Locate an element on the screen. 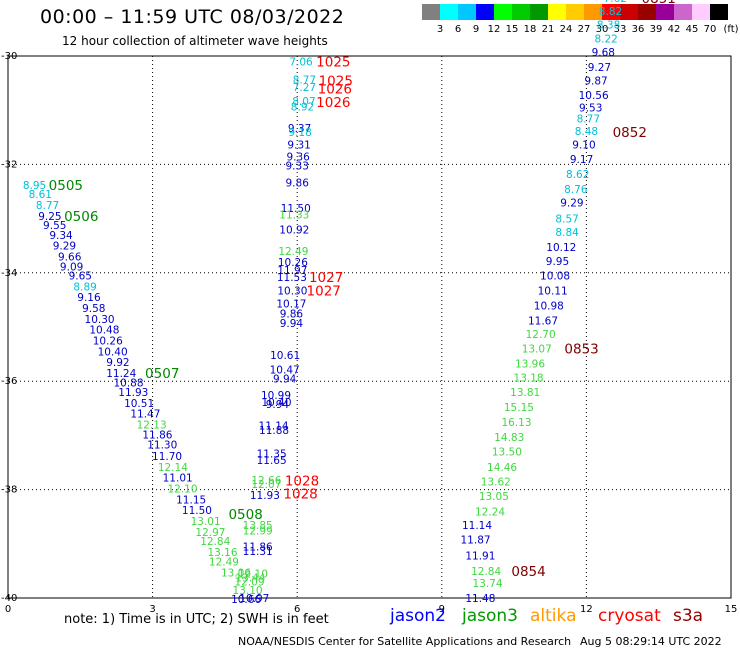 This screenshot has width=740, height=650. wave-height-point: 13.50 is located at coordinates (507, 453).